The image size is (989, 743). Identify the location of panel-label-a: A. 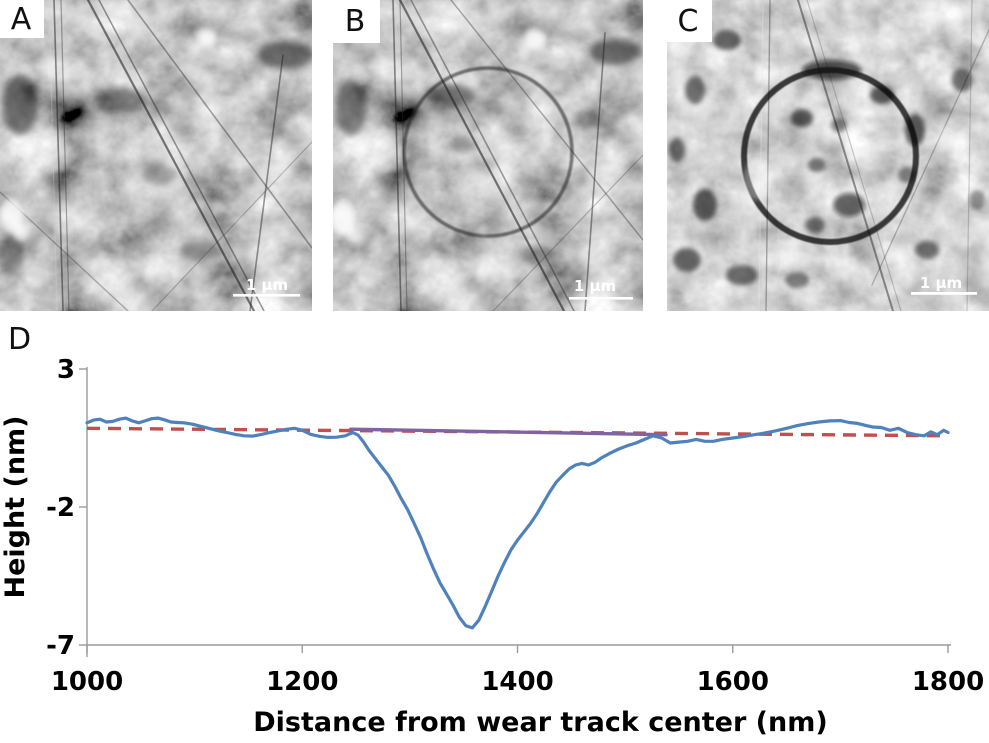
(21, 19).